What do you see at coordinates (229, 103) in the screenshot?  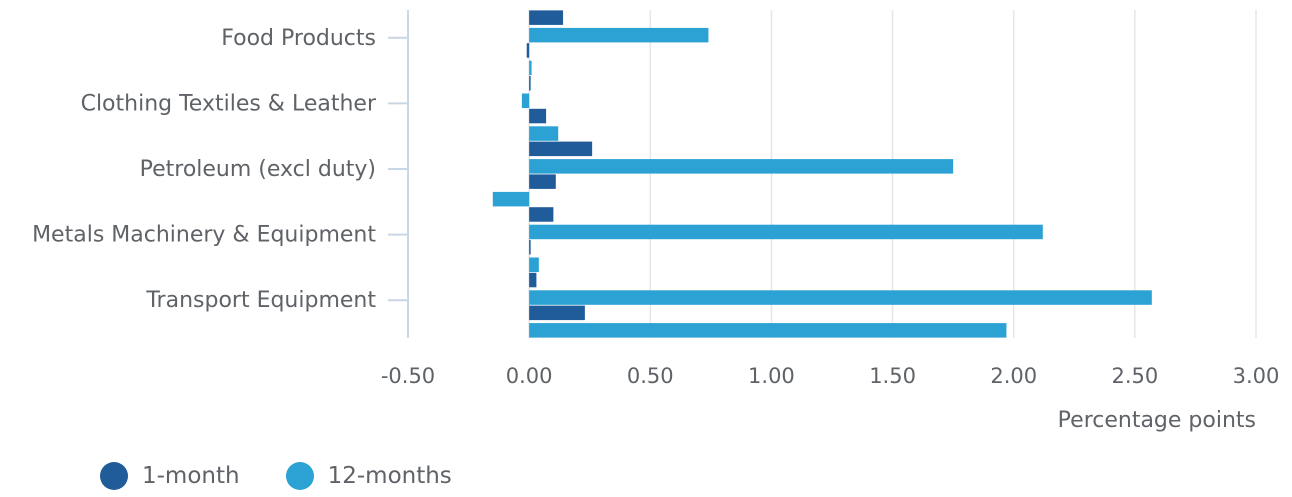 I see `category-label: Clothing Textiles & Leather` at bounding box center [229, 103].